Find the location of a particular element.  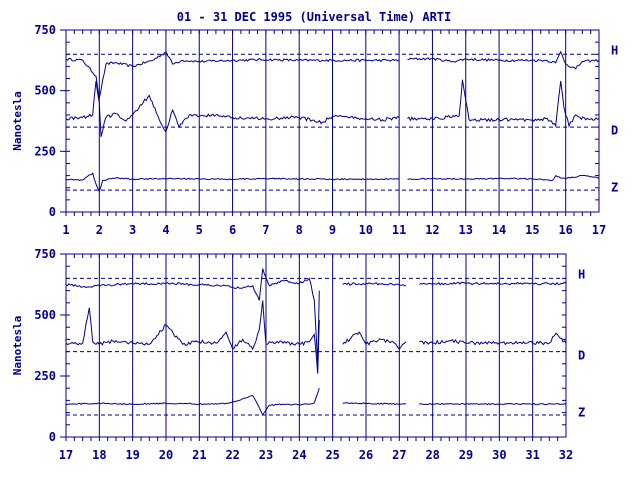

x-tick-label: 8 is located at coordinates (299, 230).